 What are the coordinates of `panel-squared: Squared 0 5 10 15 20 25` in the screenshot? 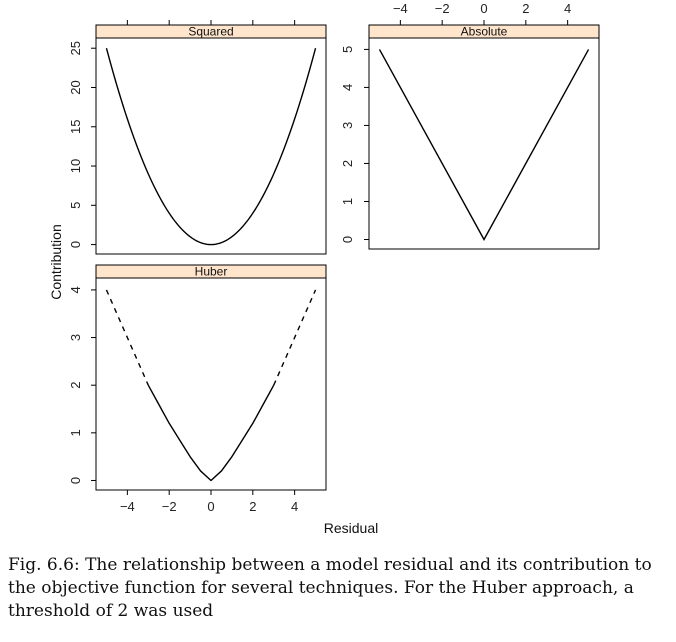 It's located at (197, 137).